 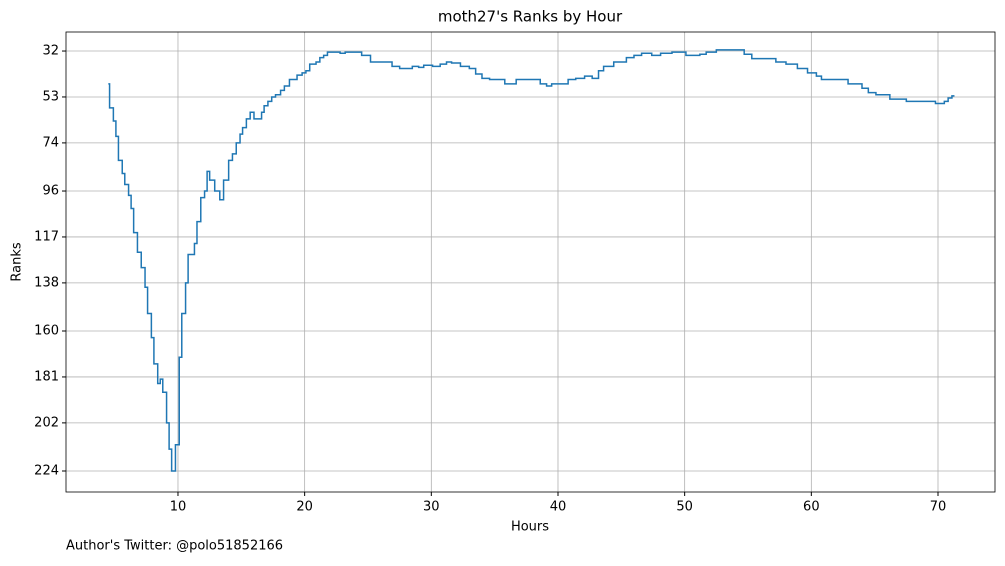 I want to click on y-tick-label: 32, so click(x=50, y=51).